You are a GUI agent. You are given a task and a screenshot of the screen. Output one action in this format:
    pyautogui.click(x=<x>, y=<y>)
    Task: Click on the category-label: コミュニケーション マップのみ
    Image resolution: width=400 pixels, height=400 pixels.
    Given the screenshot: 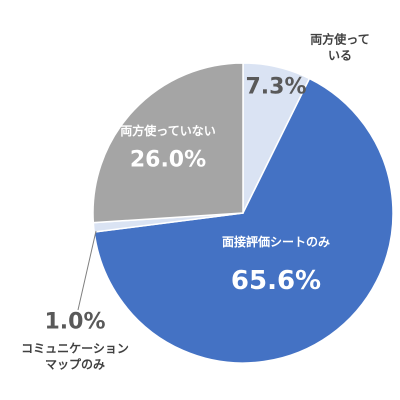 What is the action you would take?
    pyautogui.click(x=75, y=356)
    